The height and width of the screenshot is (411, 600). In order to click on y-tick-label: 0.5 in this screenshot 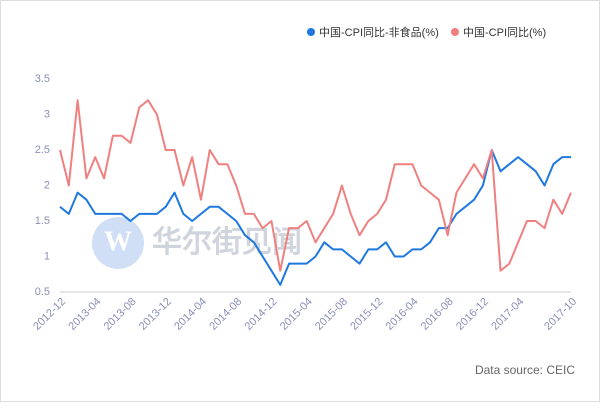, I will do `click(42, 292)`.